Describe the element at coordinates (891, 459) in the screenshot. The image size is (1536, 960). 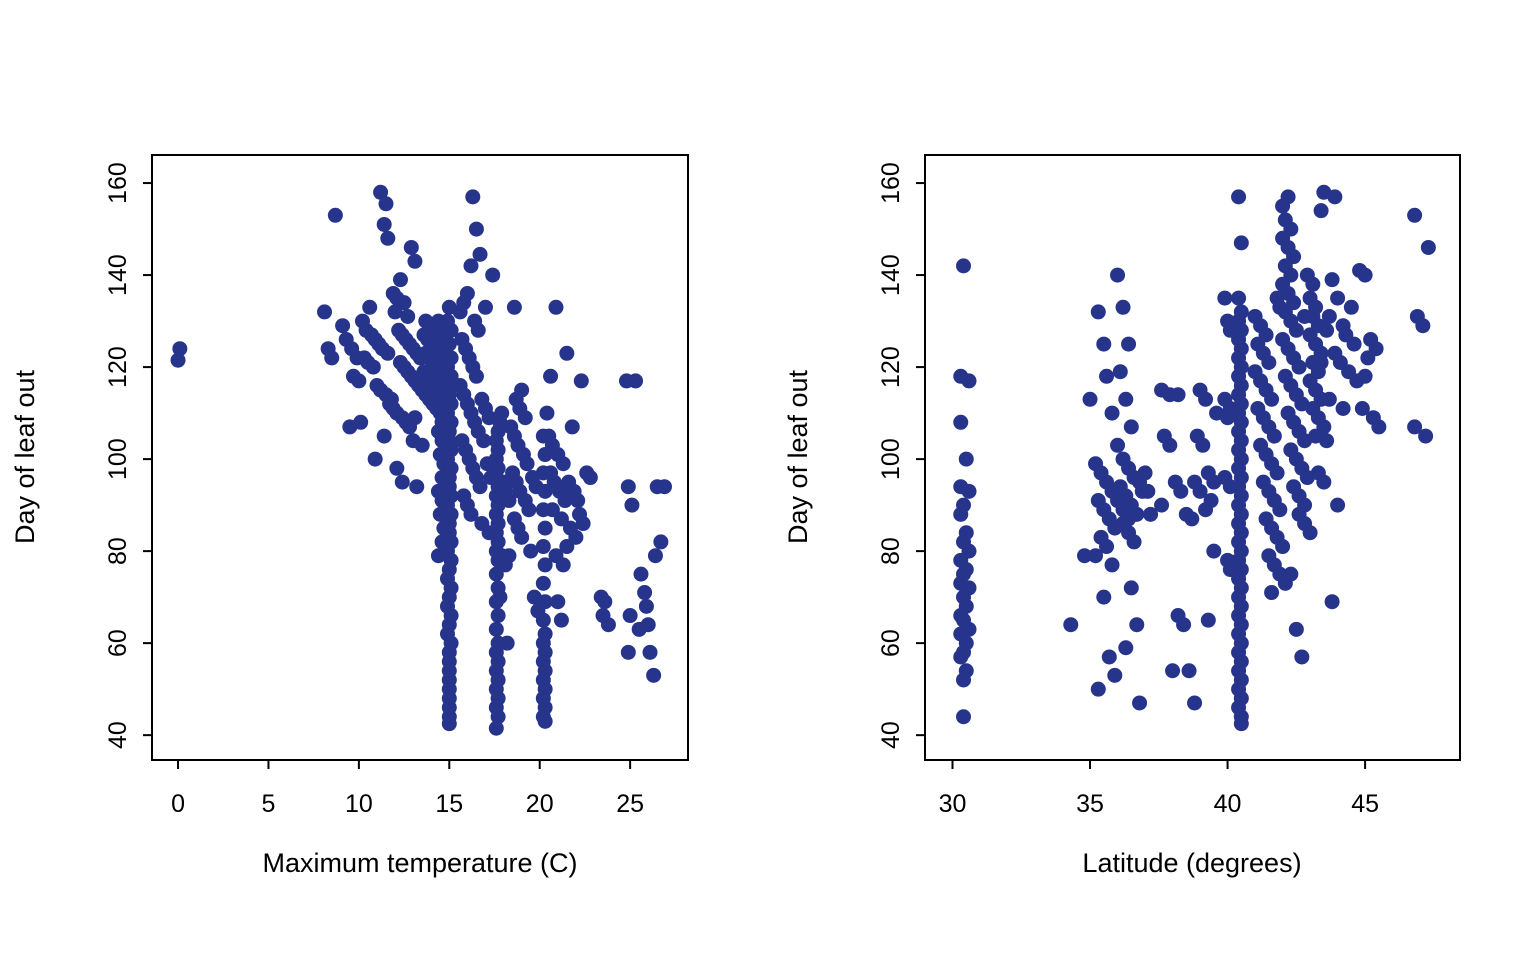
I see `y-tick-label: 100` at that location.